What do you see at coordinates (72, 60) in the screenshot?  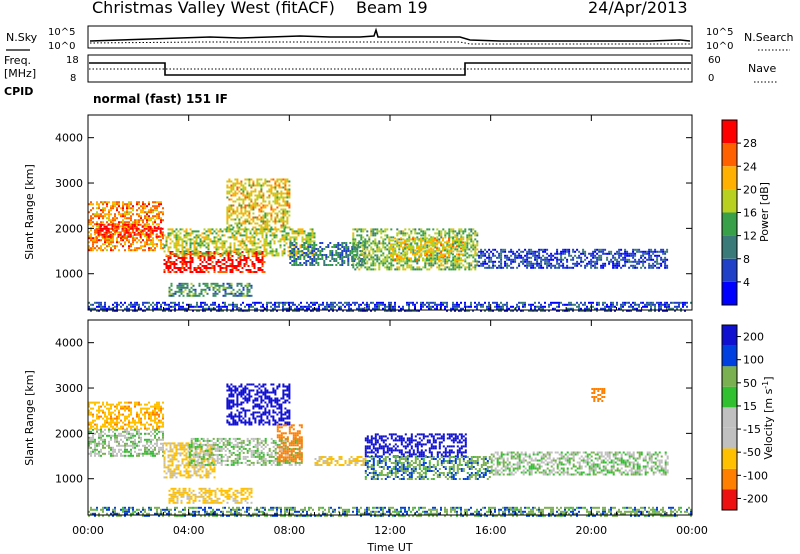 I see `freq-tick-top: 18` at bounding box center [72, 60].